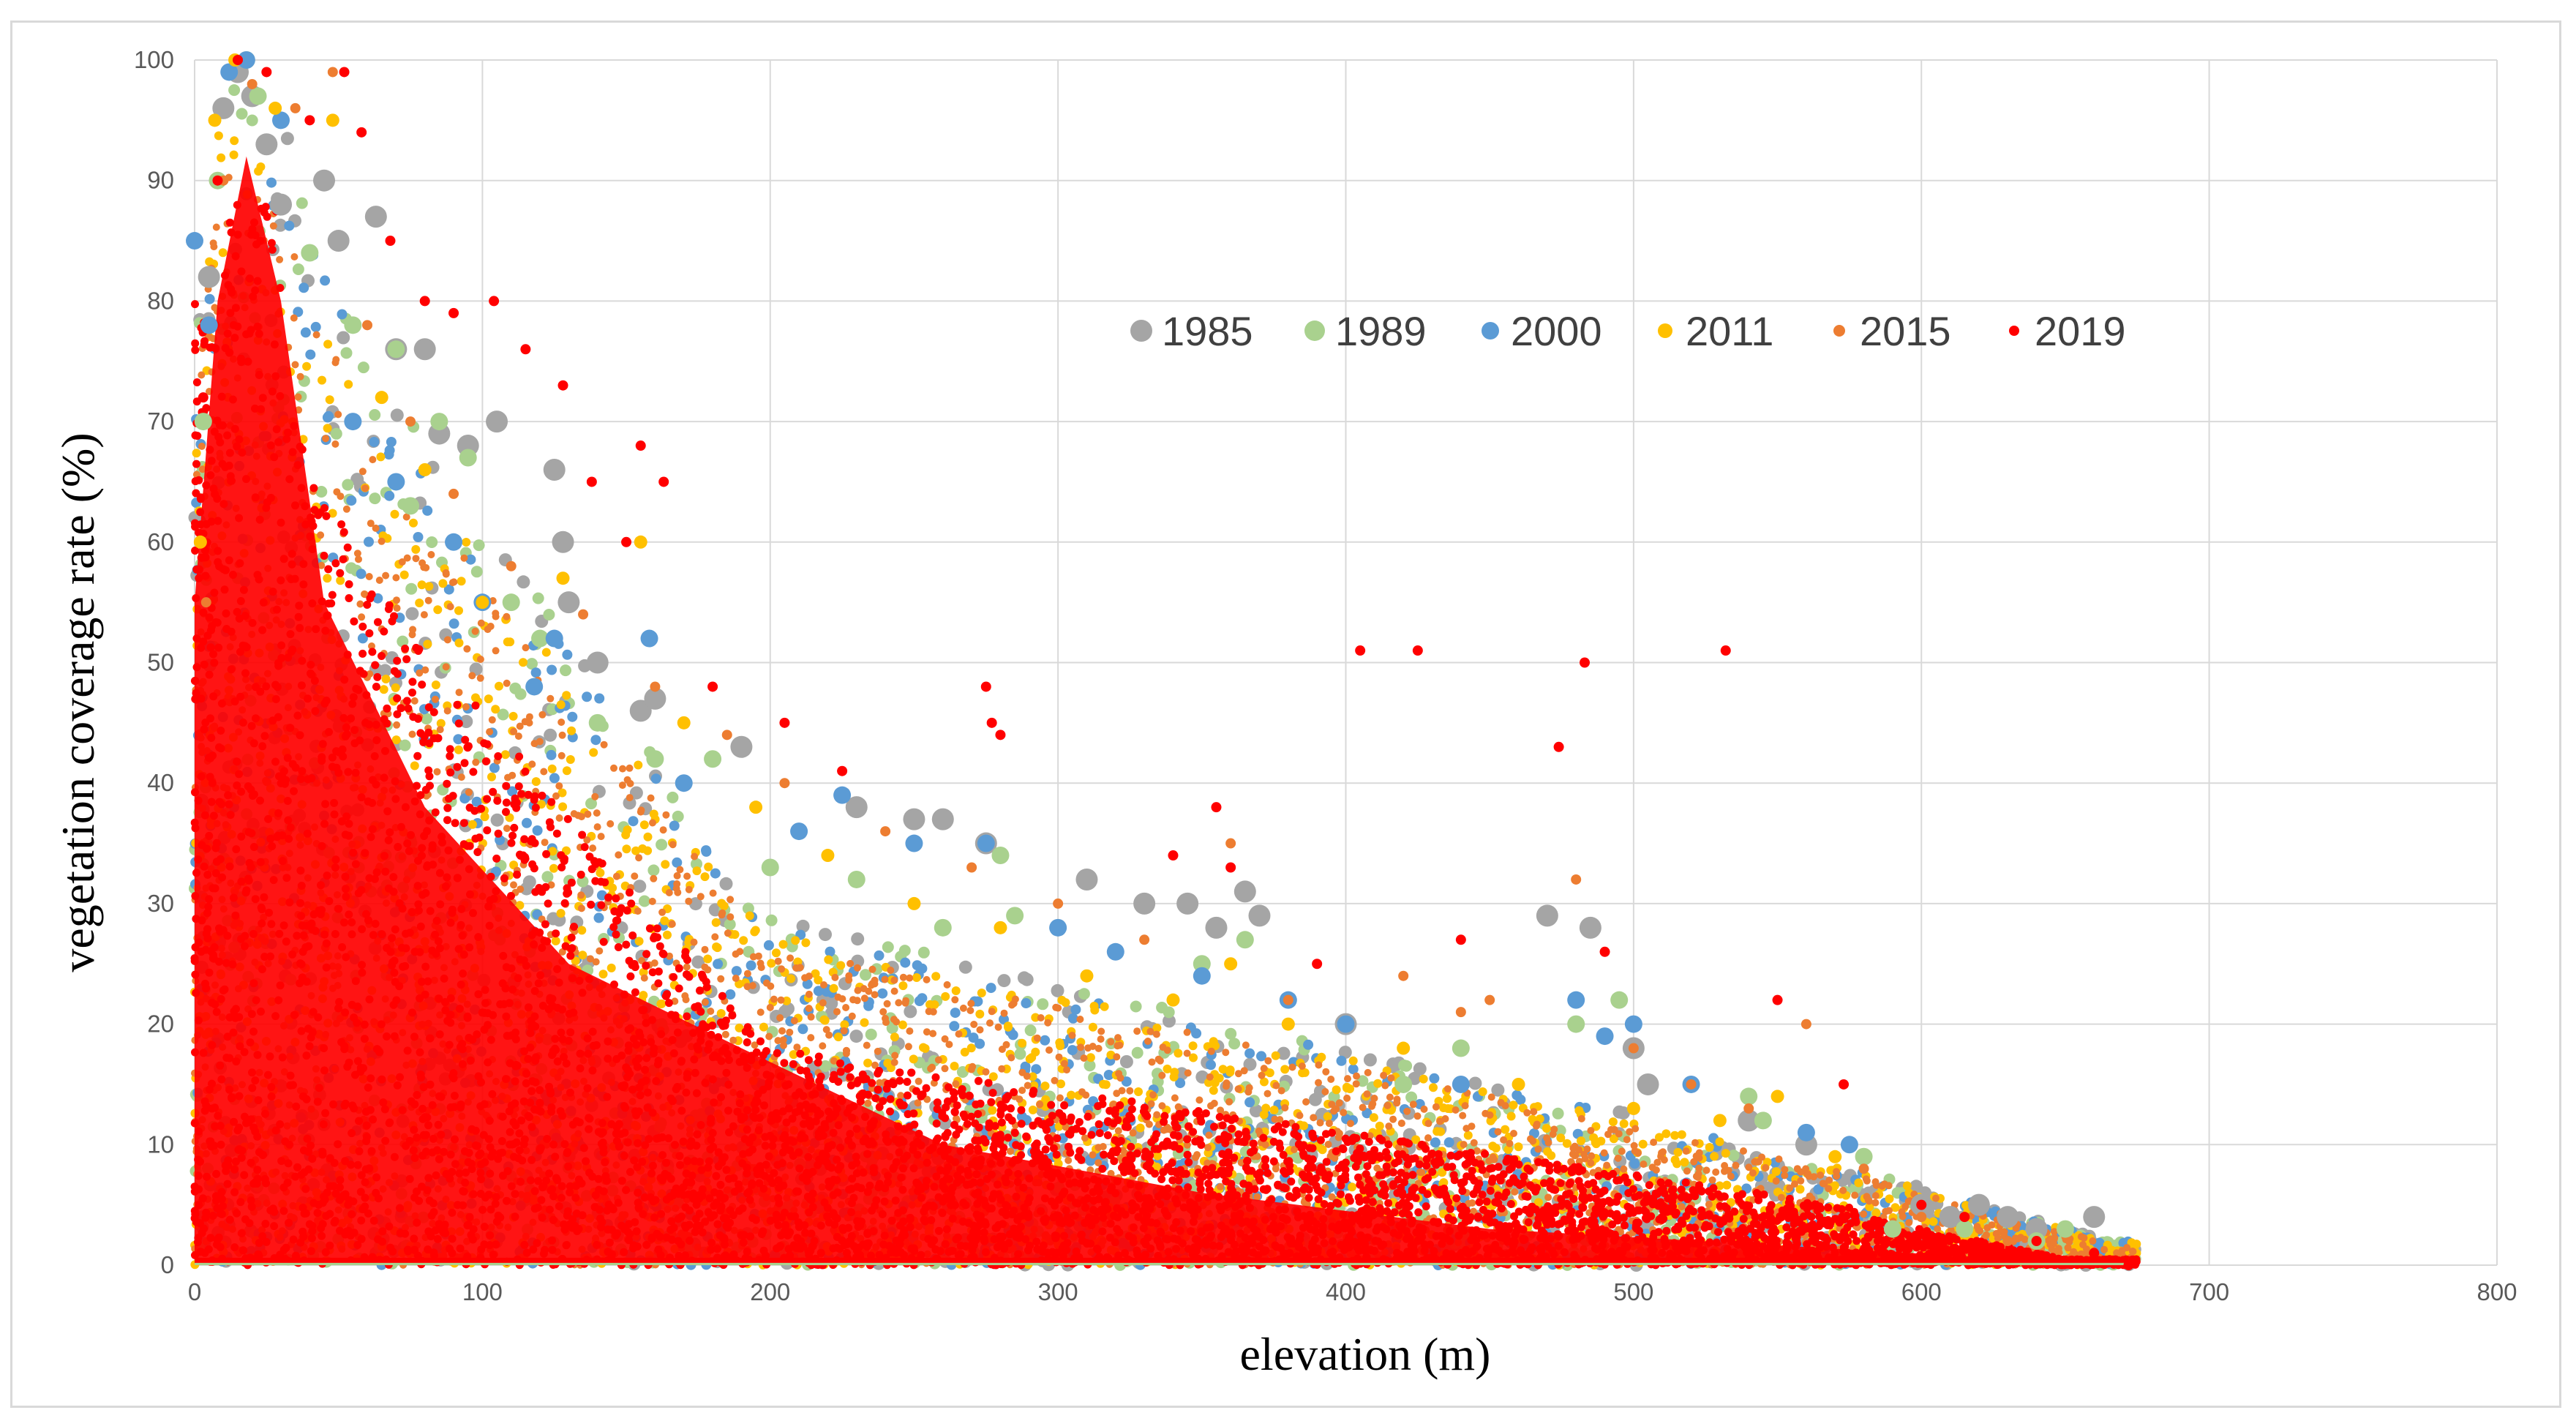  What do you see at coordinates (154, 59) in the screenshot?
I see `y-tick-label: 100` at bounding box center [154, 59].